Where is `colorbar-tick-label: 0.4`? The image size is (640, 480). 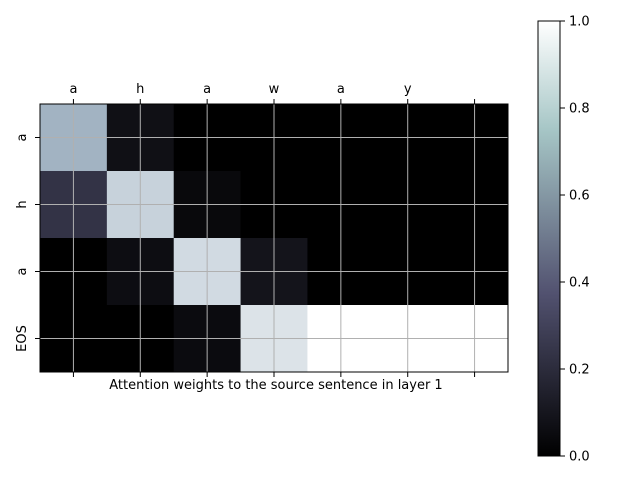
colorbar-tick-label: 0.4 is located at coordinates (579, 283).